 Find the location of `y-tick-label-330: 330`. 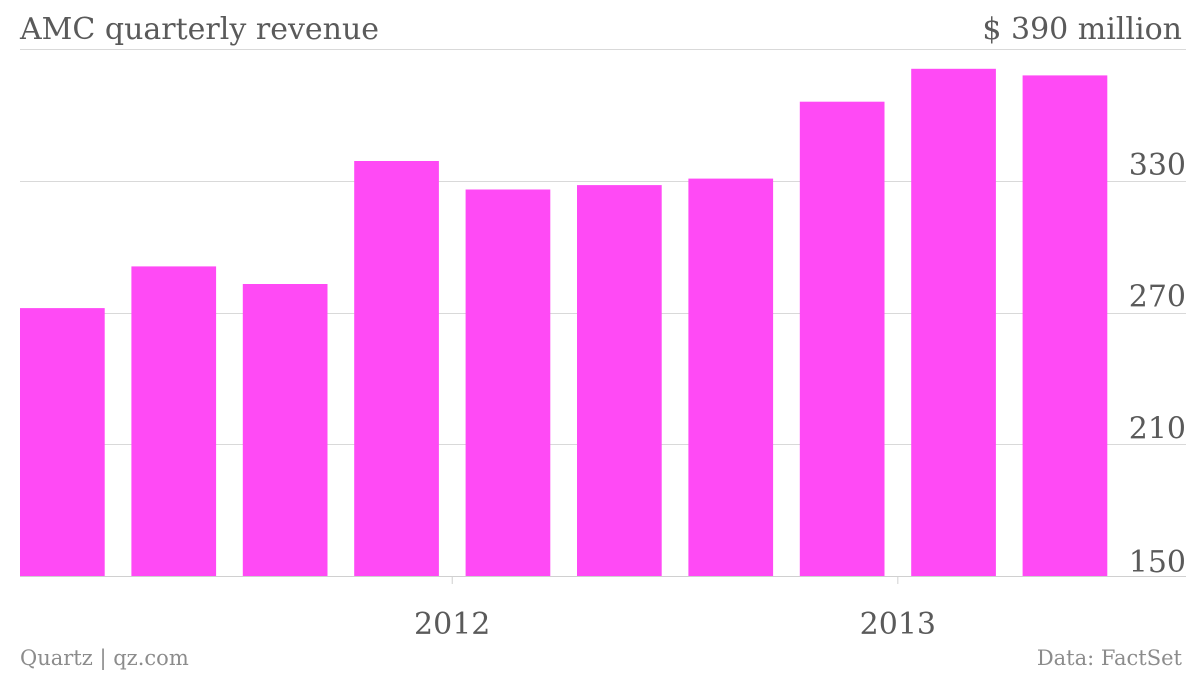

y-tick-label-330: 330 is located at coordinates (1157, 165).